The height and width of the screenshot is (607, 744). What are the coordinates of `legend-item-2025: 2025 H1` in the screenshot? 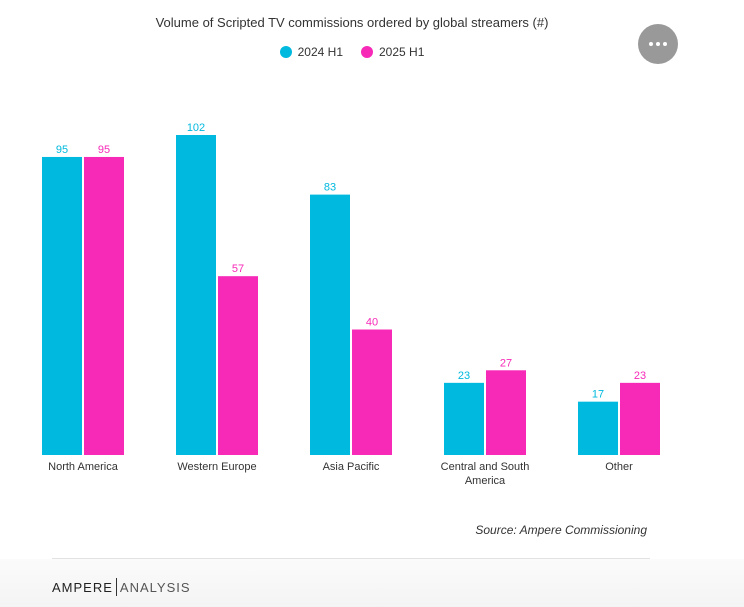 It's located at (392, 52).